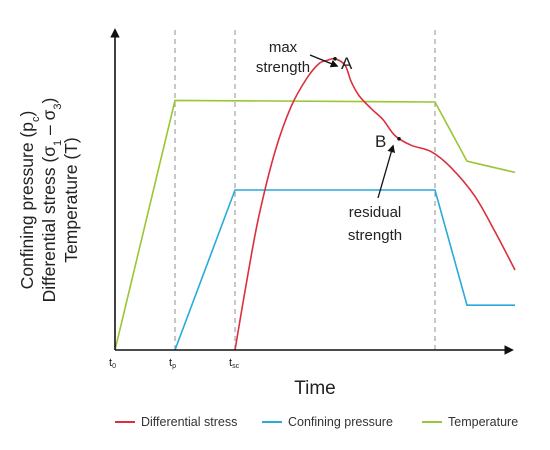  I want to click on x-tick-label-t0: t0, so click(112, 363).